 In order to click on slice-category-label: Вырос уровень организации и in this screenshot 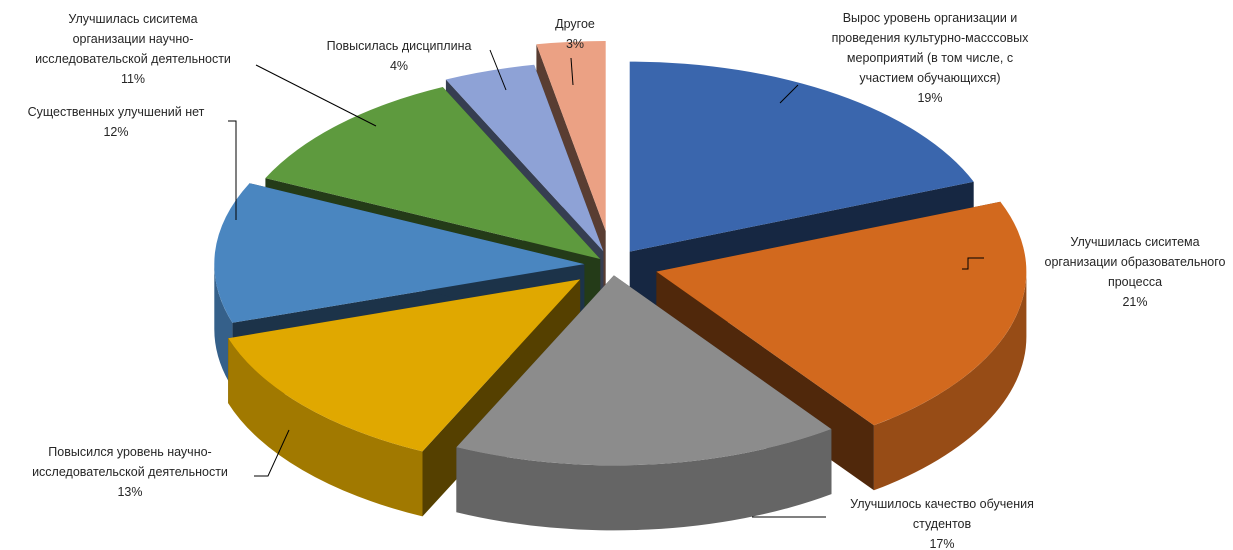, I will do `click(930, 18)`.